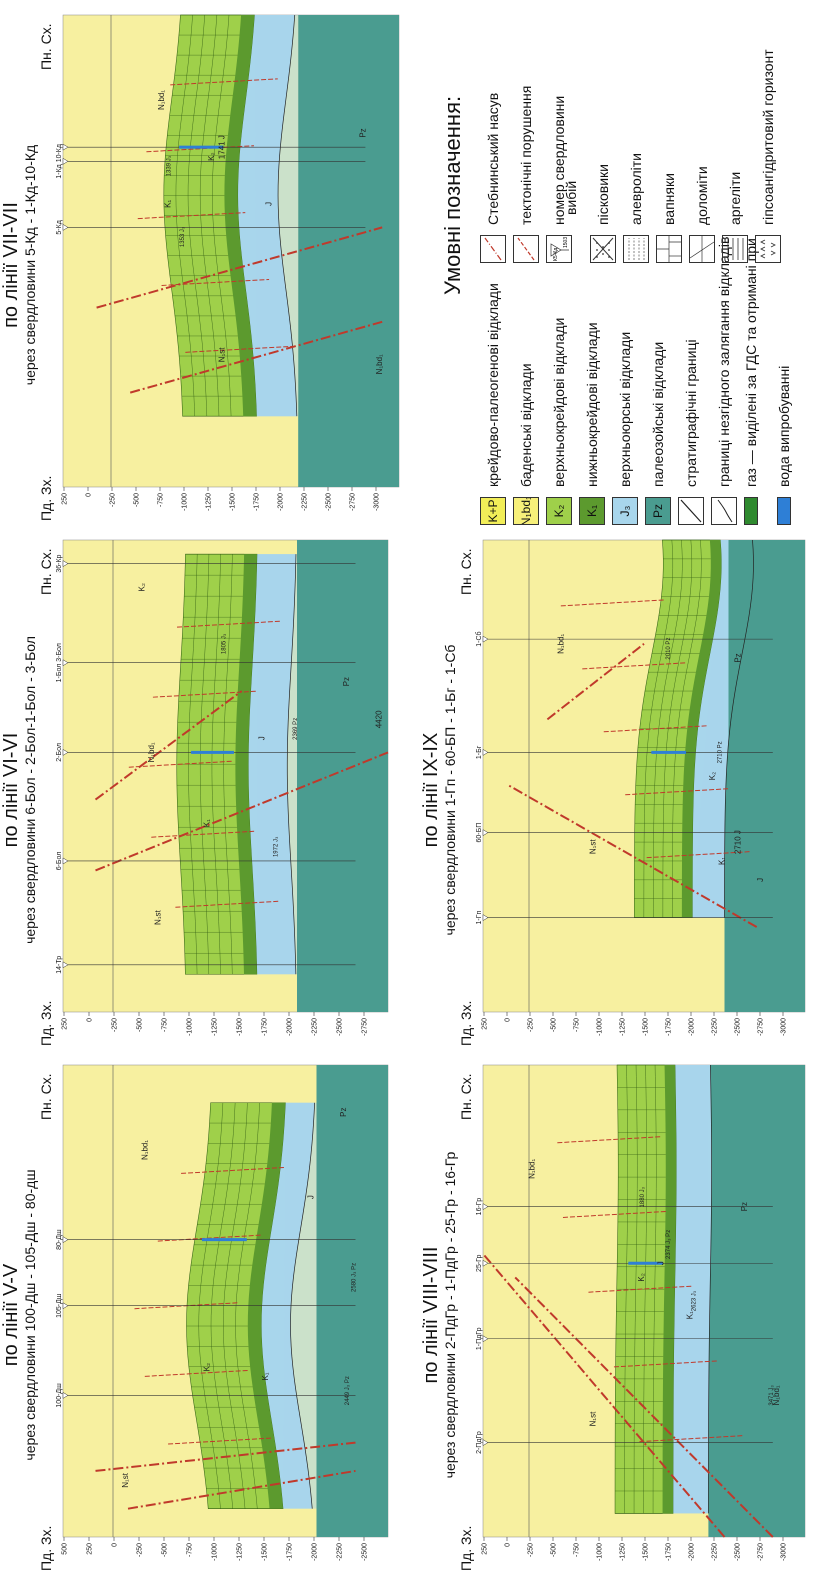  What do you see at coordinates (281, 502) in the screenshot?
I see `y-tick-label: -2000` at bounding box center [281, 502].